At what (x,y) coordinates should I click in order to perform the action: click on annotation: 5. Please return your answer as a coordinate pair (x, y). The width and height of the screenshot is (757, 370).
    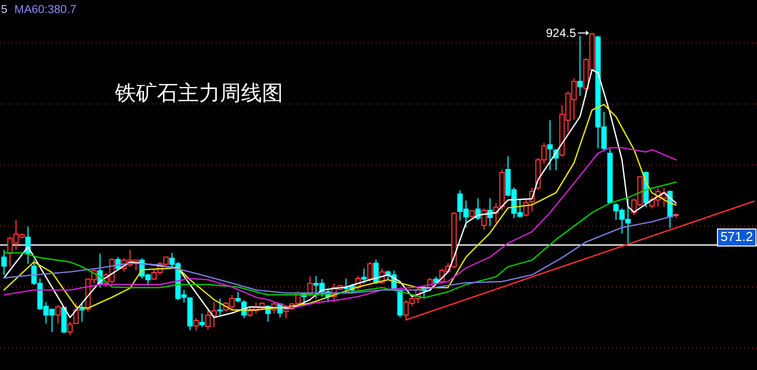
    Looking at the image, I should click on (4, 10).